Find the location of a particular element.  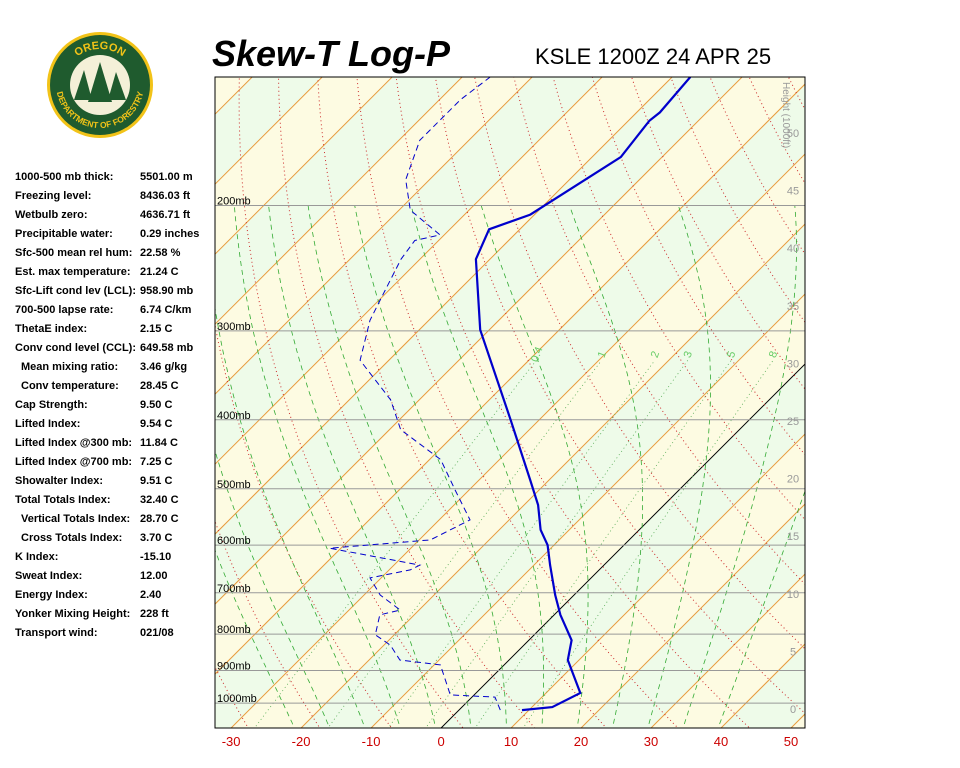

x-tick-label: -30 is located at coordinates (231, 741).